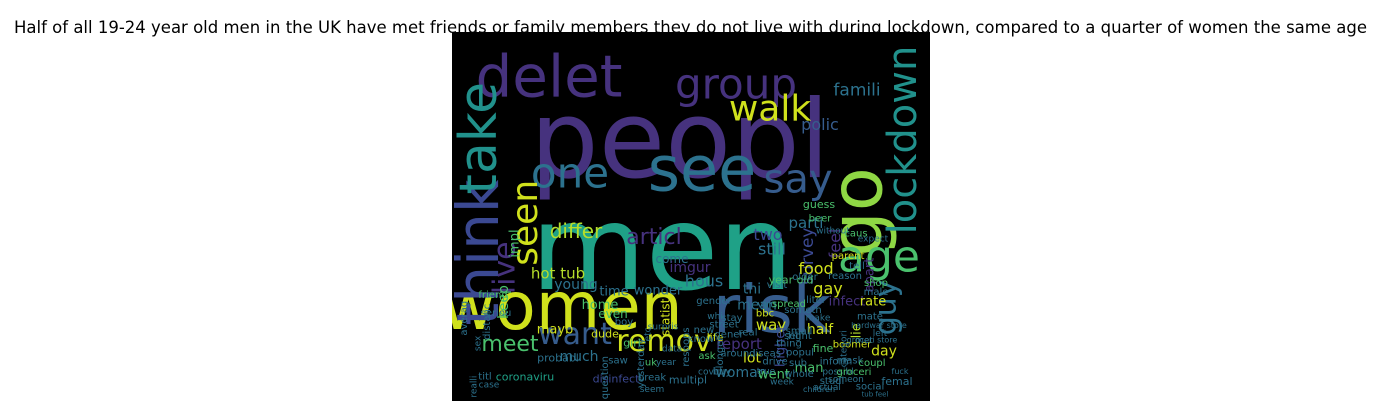 This screenshot has width=1381, height=411. I want to click on word-infect: infect, so click(847, 302).